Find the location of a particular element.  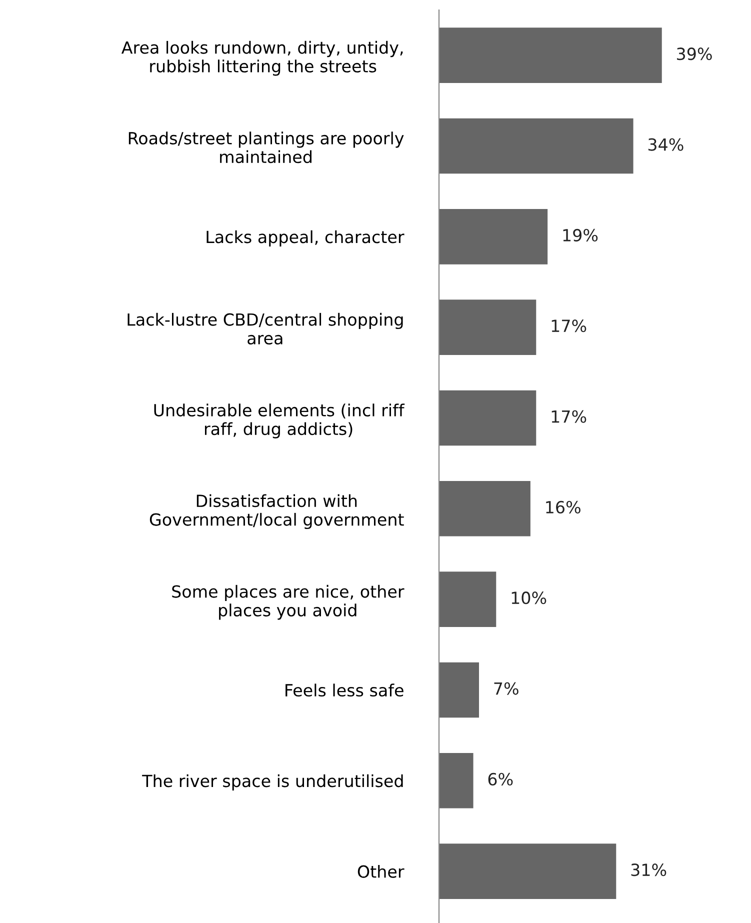

y-tick-label: Area looks rundown, dirty, untidy, rubbish littering the streets is located at coordinates (262, 58).